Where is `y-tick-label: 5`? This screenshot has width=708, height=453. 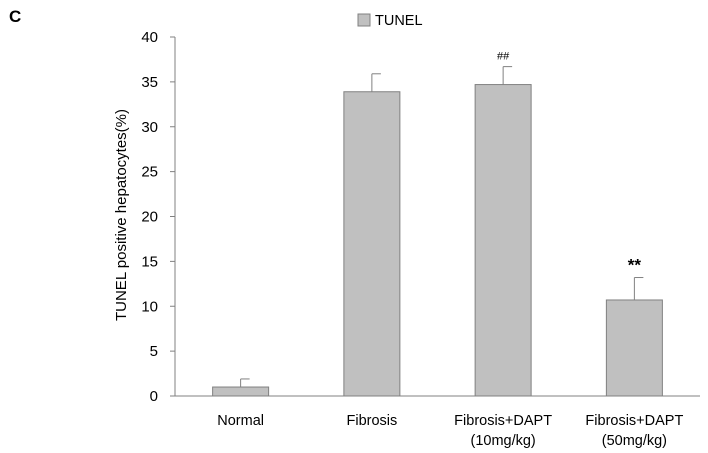 y-tick-label: 5 is located at coordinates (154, 351).